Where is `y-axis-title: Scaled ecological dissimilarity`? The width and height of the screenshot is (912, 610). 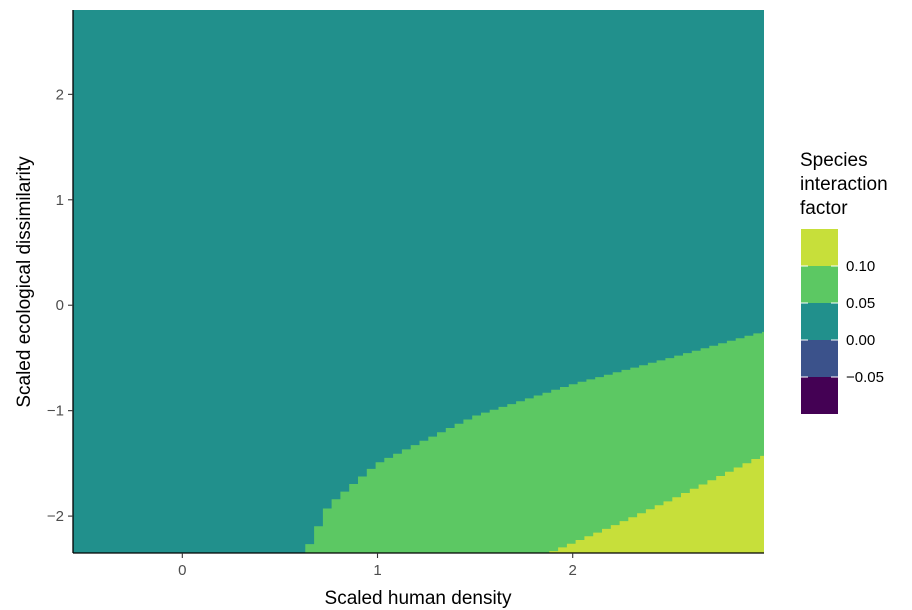 y-axis-title: Scaled ecological dissimilarity is located at coordinates (24, 282).